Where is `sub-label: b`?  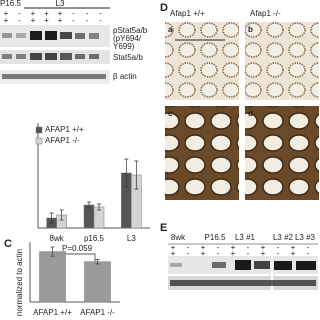
sub-label: b is located at coordinates (250, 29).